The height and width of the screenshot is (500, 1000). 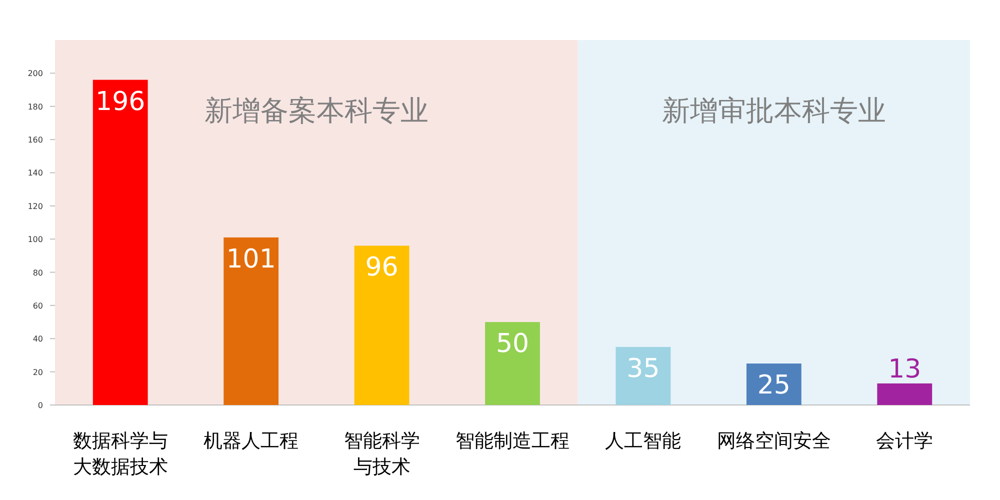 I want to click on data-label: 13, so click(x=905, y=369).